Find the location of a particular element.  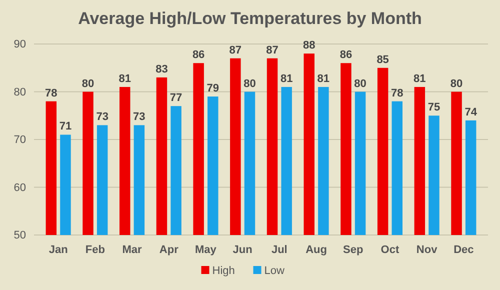

y-tick-label: 80 is located at coordinates (20, 92).